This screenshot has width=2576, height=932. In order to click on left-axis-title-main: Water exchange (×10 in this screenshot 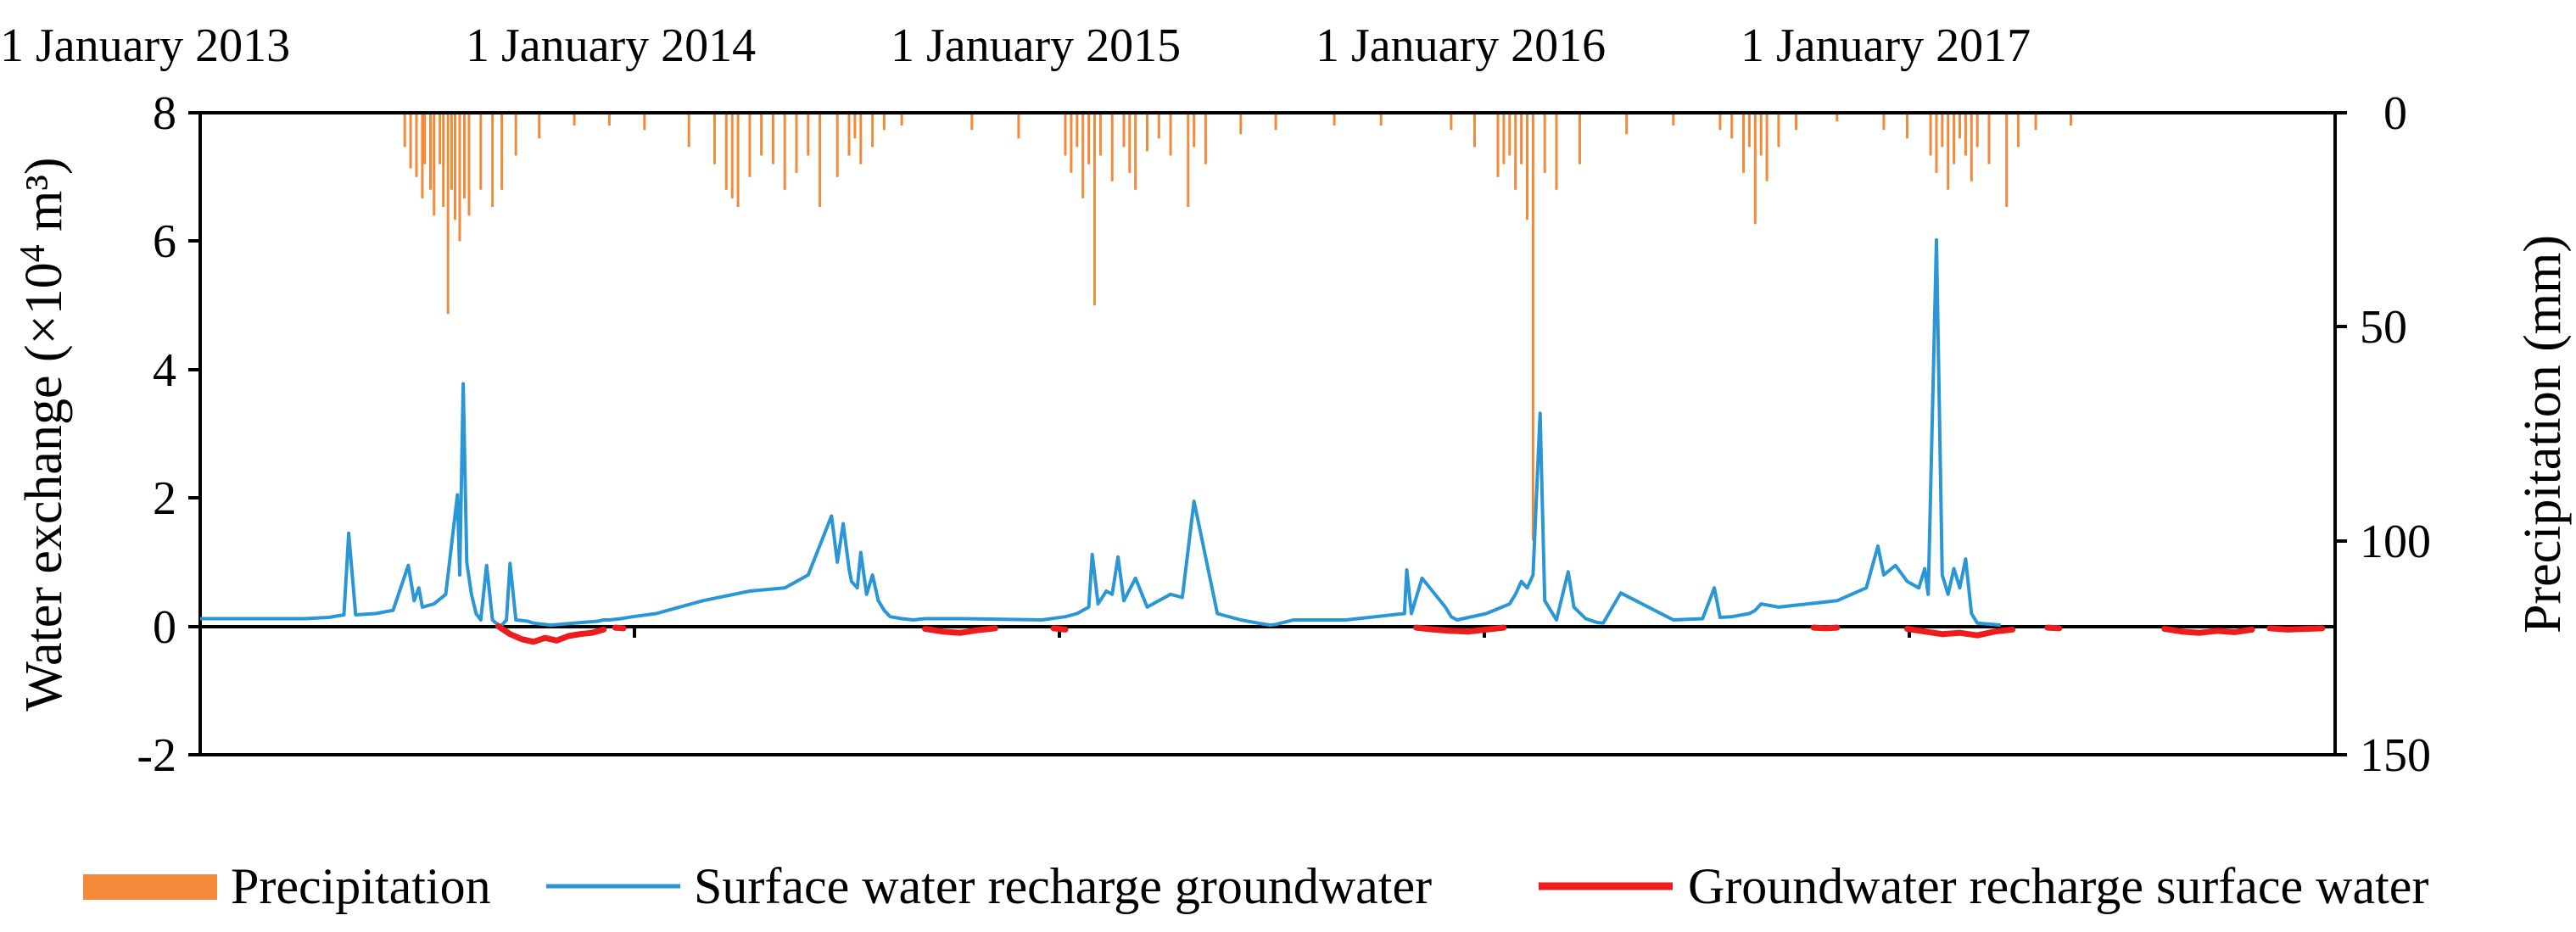, I will do `click(44, 486)`.